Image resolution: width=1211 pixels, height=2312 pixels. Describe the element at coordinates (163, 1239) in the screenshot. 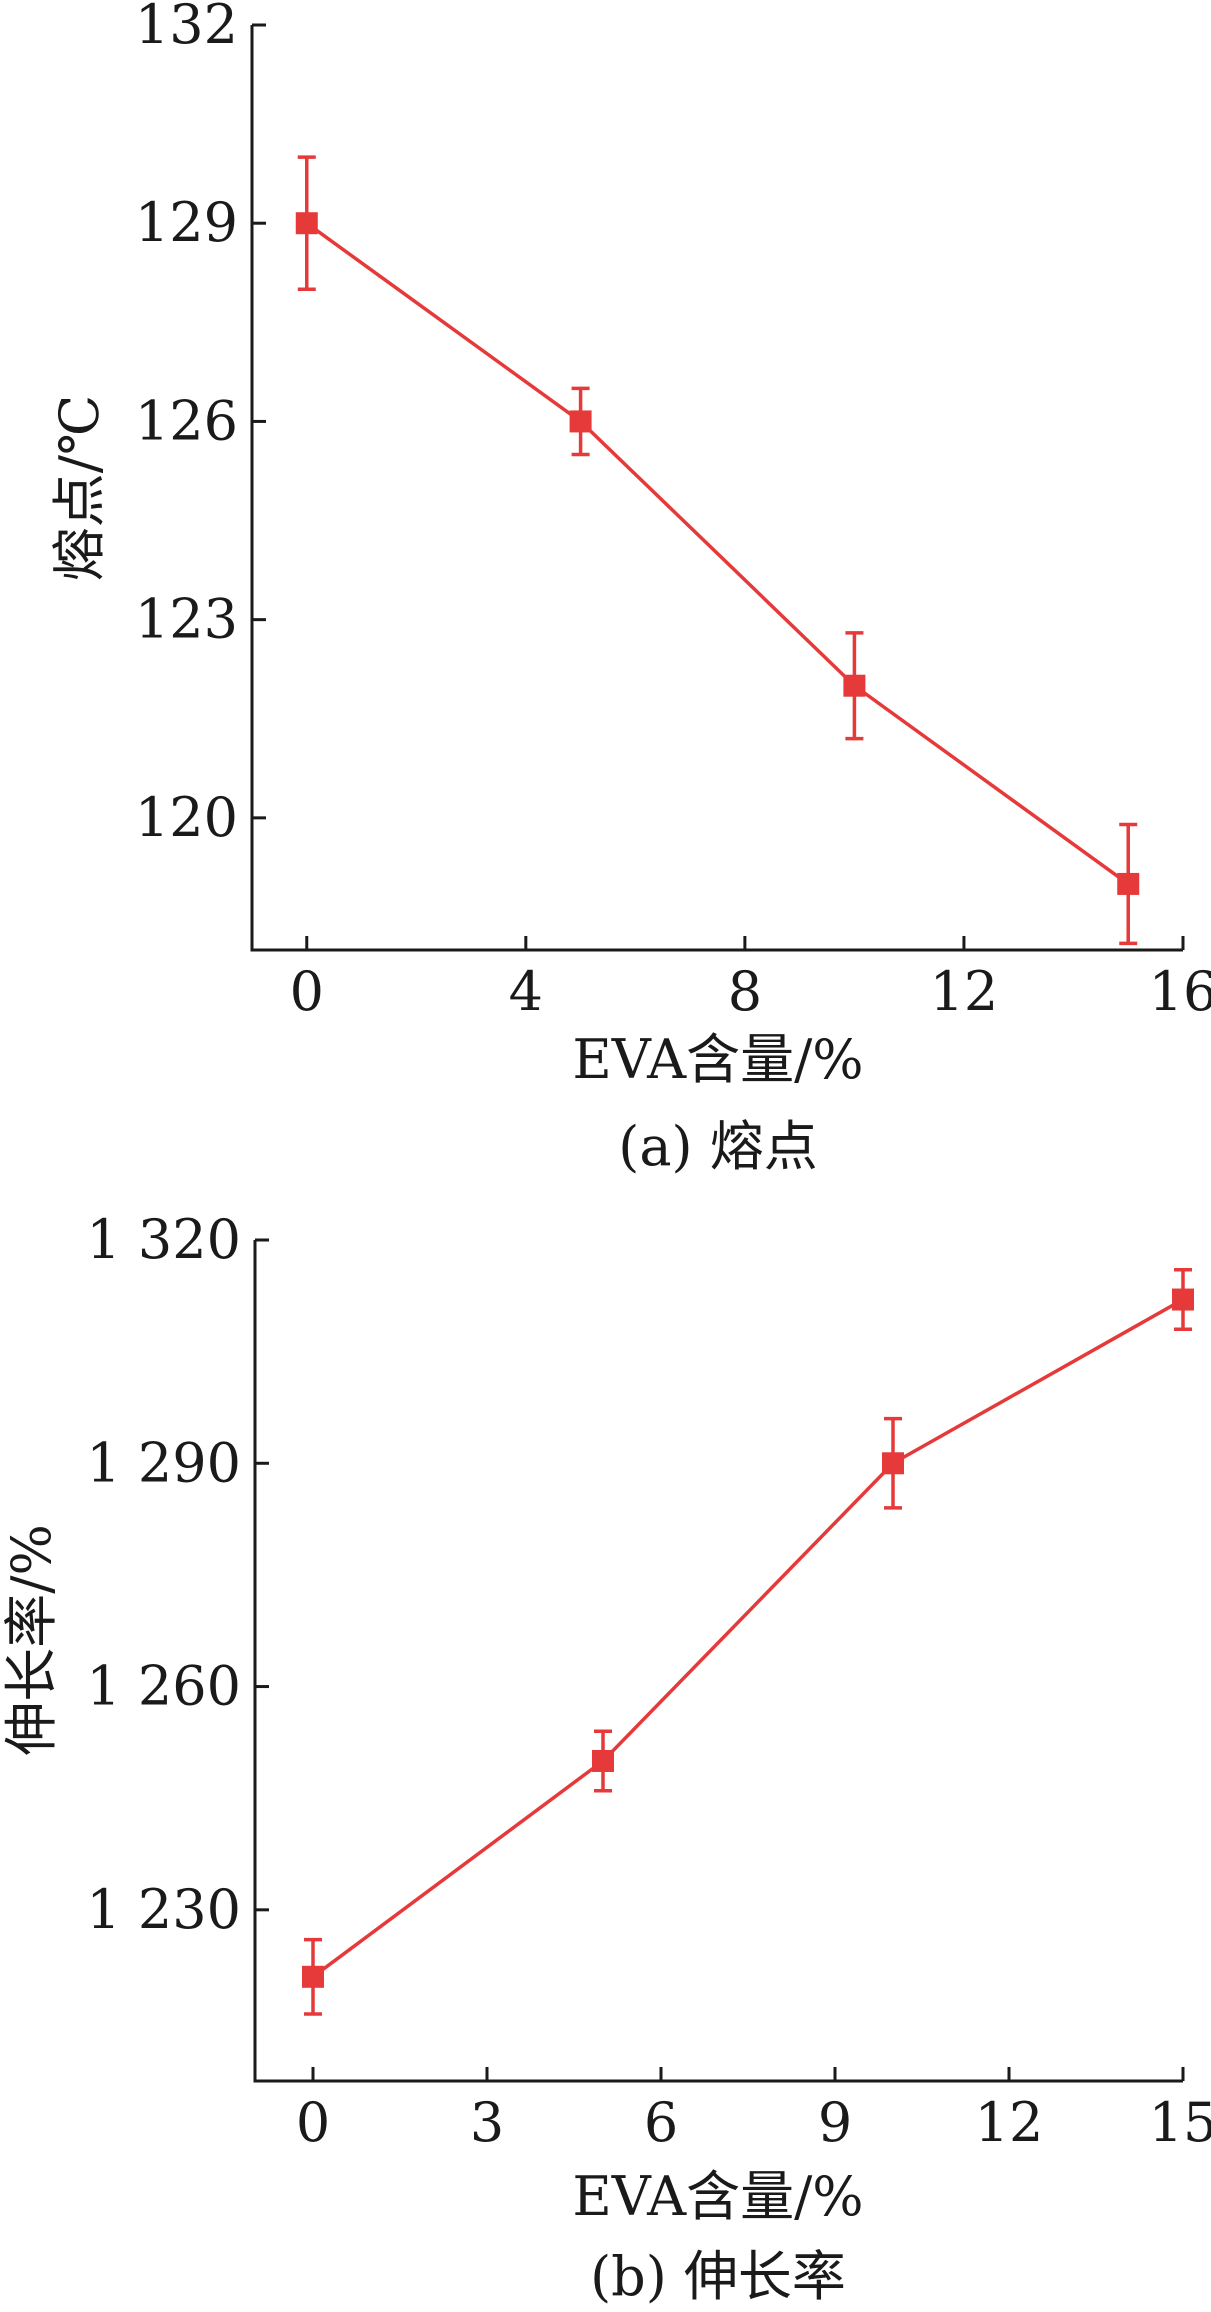

I see `y-tick-label: 1 320` at that location.